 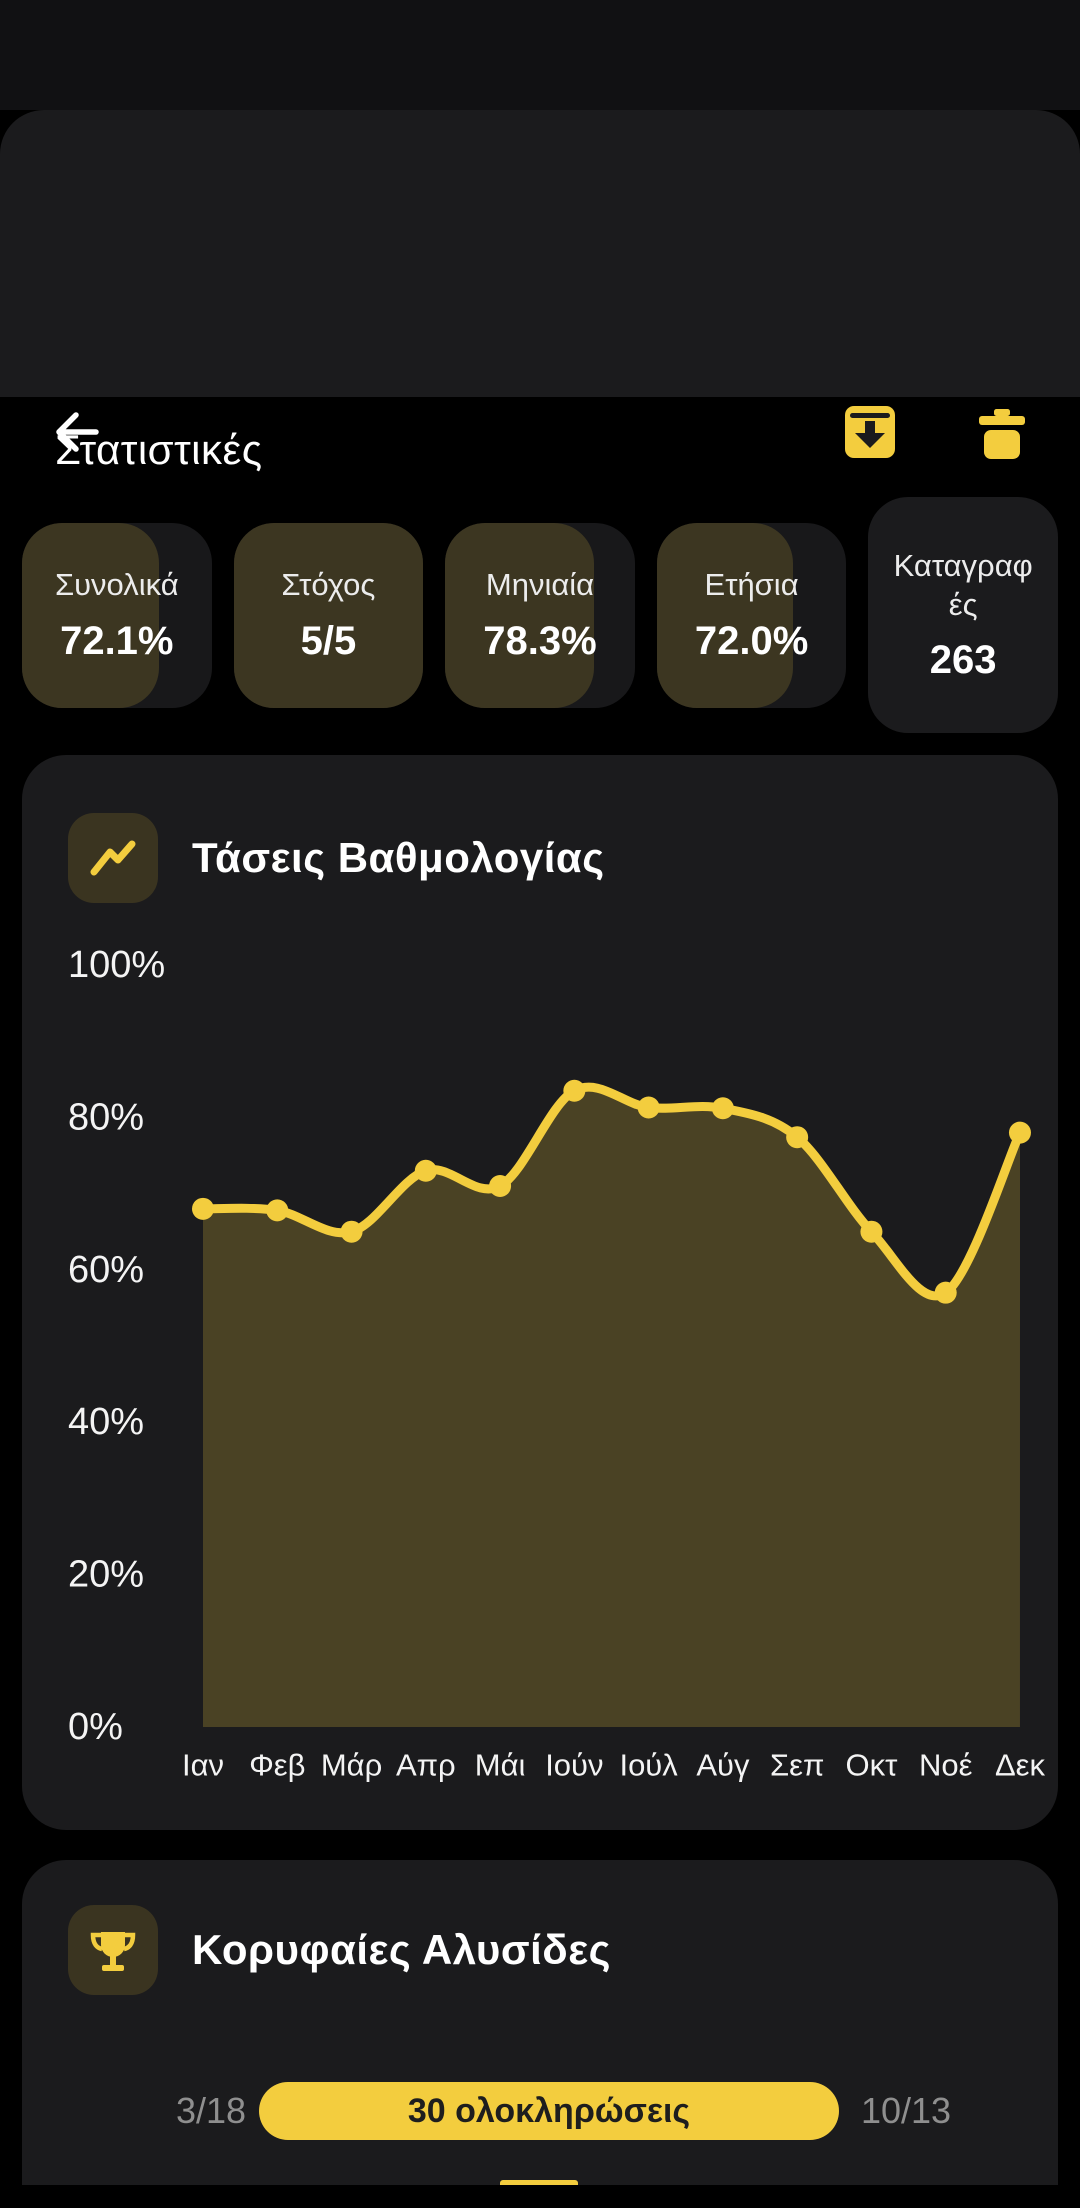 I want to click on stat-value: 5/5, so click(x=328, y=640).